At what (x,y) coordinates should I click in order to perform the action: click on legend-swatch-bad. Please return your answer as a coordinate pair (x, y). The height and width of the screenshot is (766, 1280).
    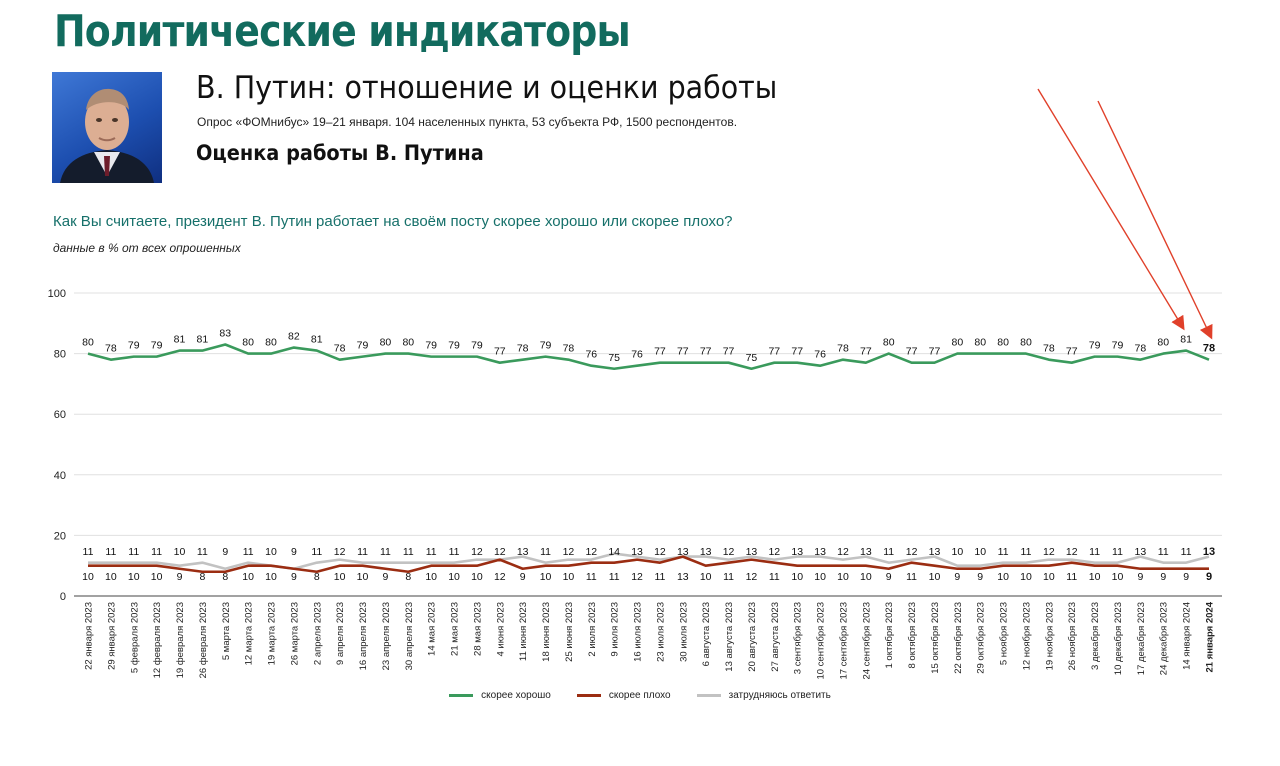
    Looking at the image, I should click on (588, 695).